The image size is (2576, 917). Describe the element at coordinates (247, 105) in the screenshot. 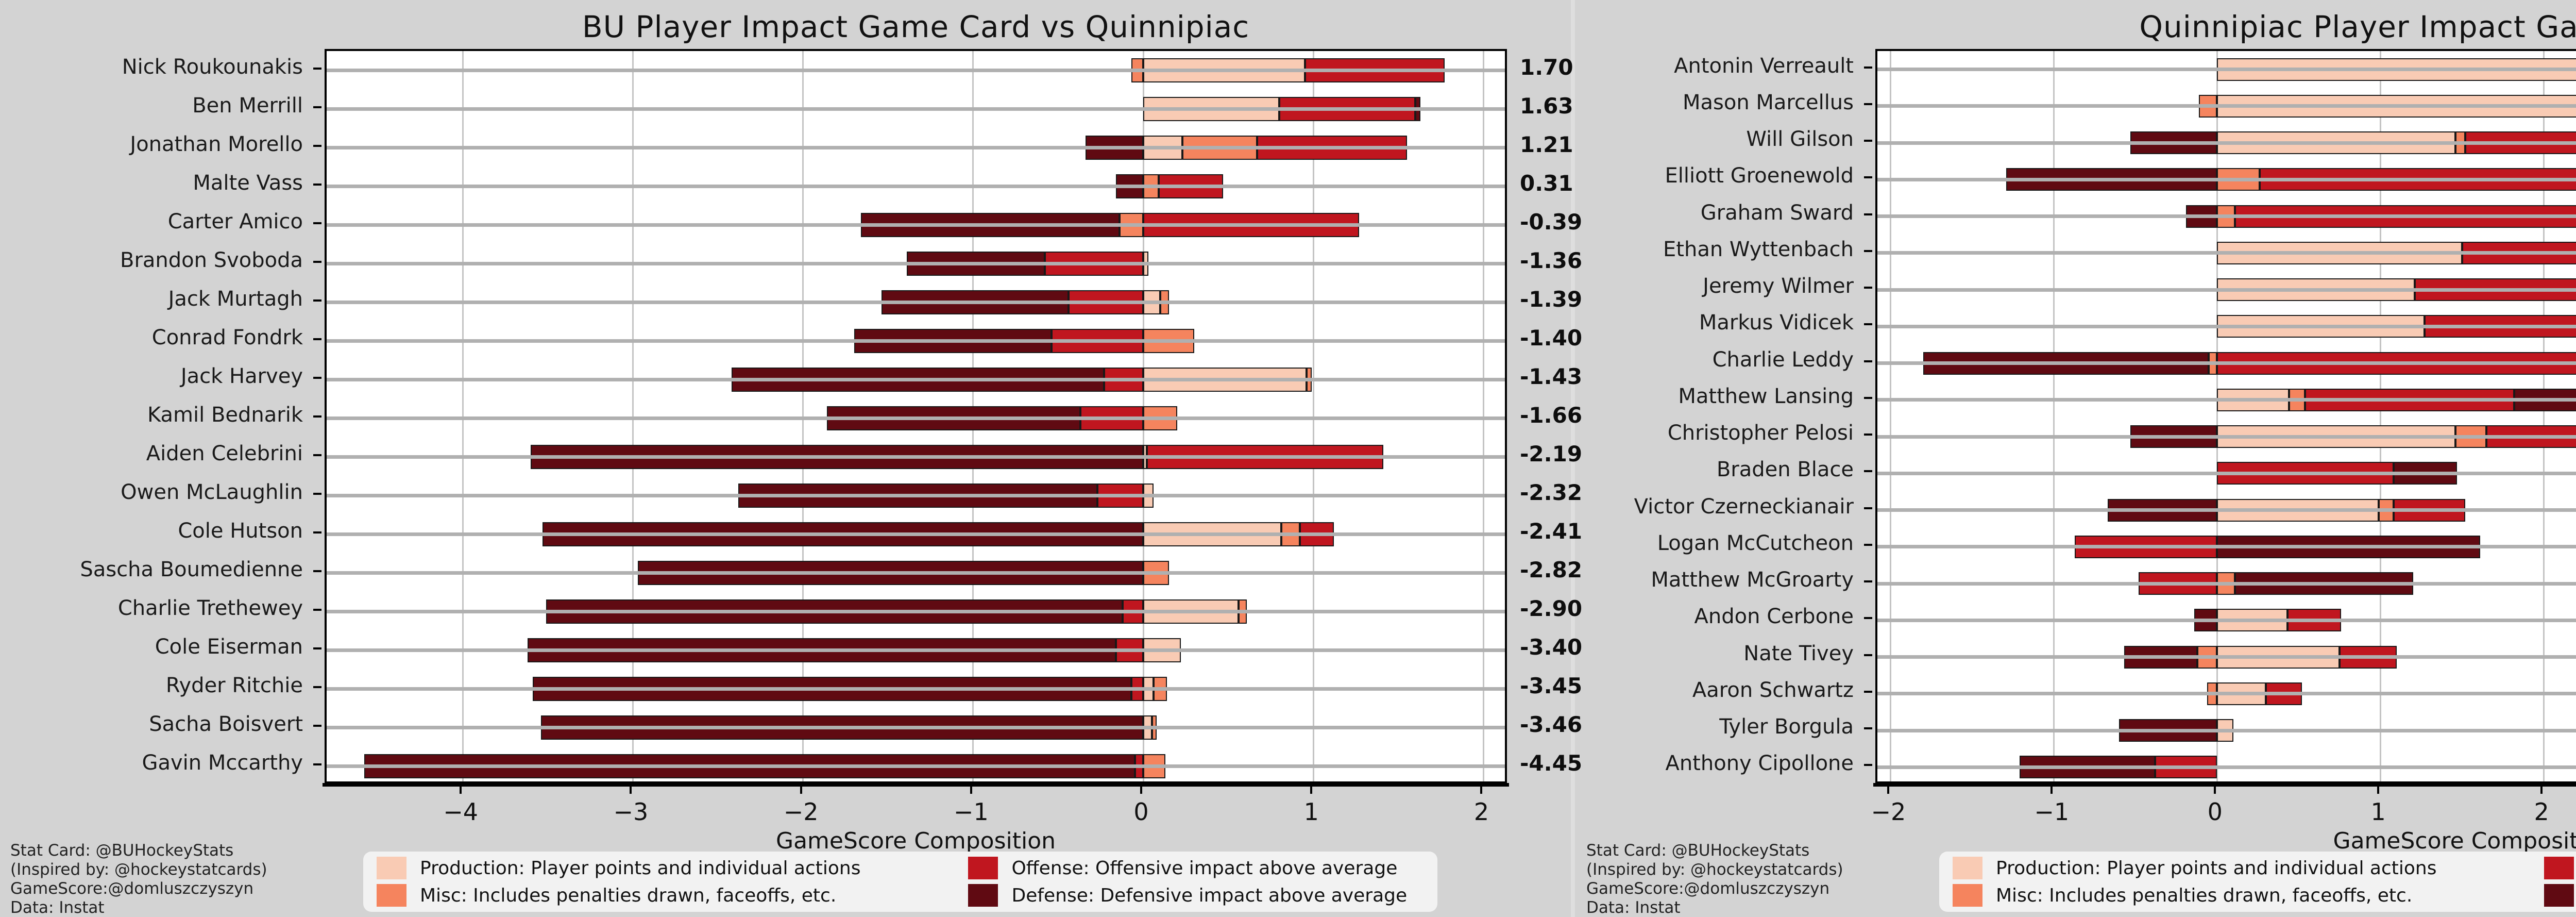

I see `player-name: Ben Merrill` at that location.